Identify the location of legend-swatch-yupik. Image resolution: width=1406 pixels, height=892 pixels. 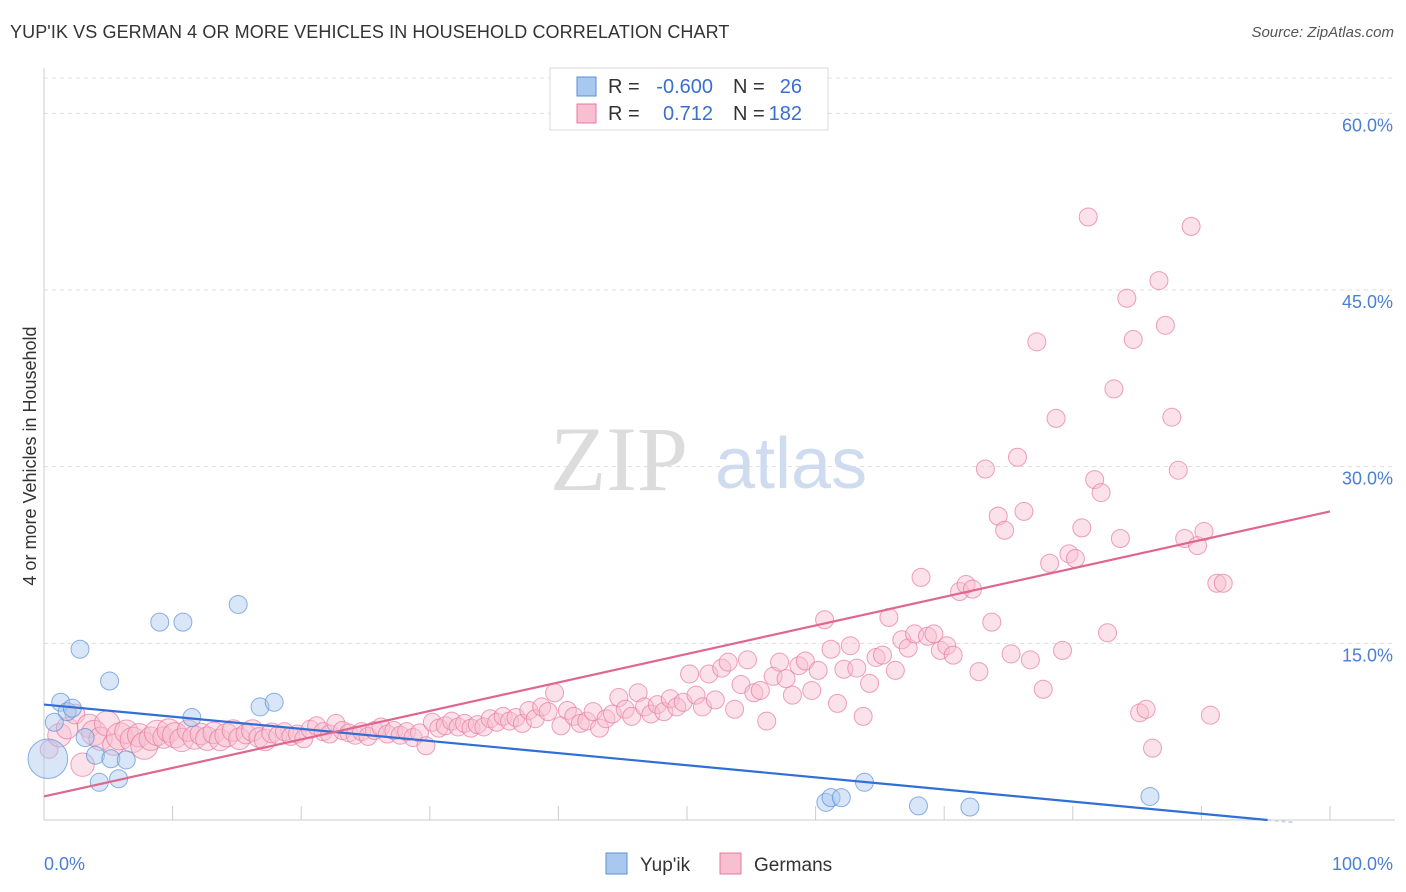
(586, 86).